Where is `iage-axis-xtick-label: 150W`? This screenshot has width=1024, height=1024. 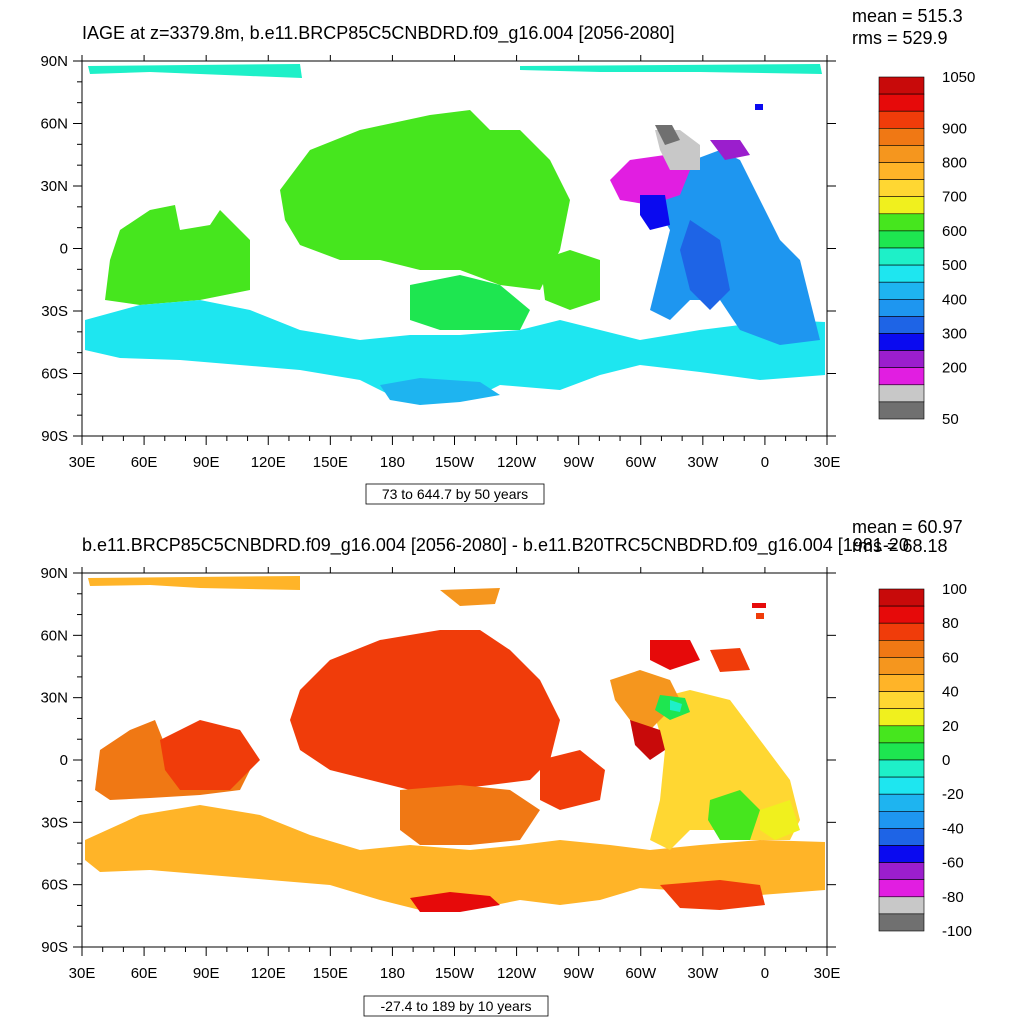
iage-axis-xtick-label: 150W is located at coordinates (455, 462).